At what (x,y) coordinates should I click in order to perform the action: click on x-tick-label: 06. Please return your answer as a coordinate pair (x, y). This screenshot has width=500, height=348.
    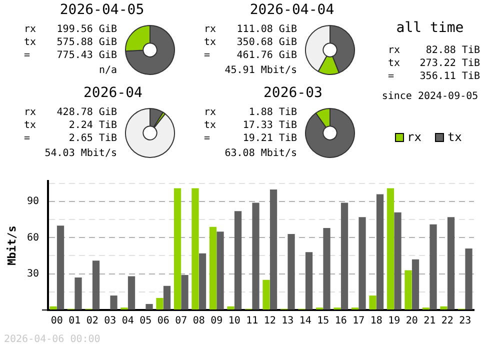
    Looking at the image, I should click on (163, 321).